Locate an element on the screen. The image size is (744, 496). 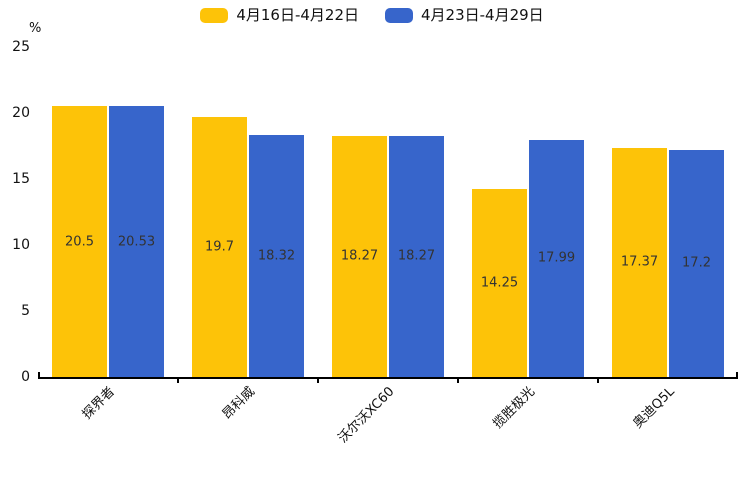
bar-group: 17.37 17.2 奥迪Q5L is located at coordinates (668, 239).